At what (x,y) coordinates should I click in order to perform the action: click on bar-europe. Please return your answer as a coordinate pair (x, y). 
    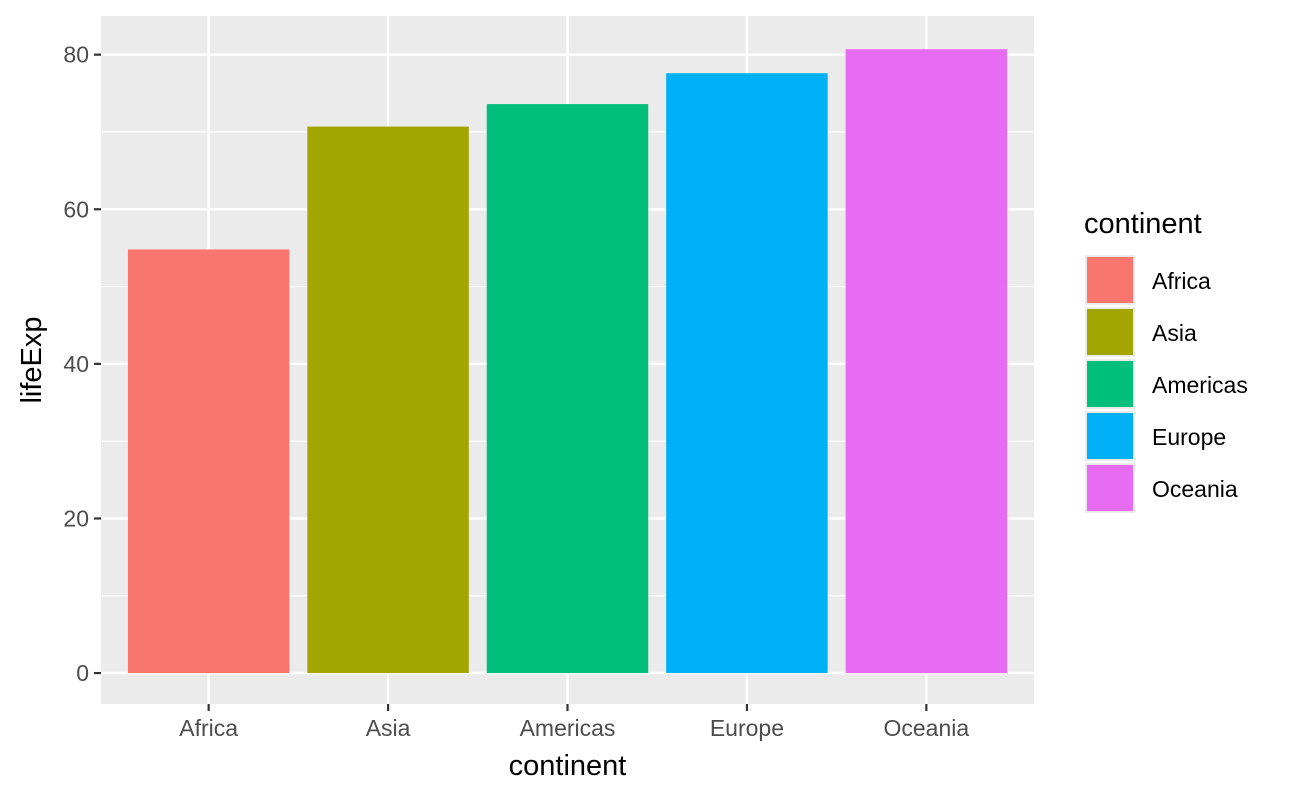
    Looking at the image, I should click on (747, 373).